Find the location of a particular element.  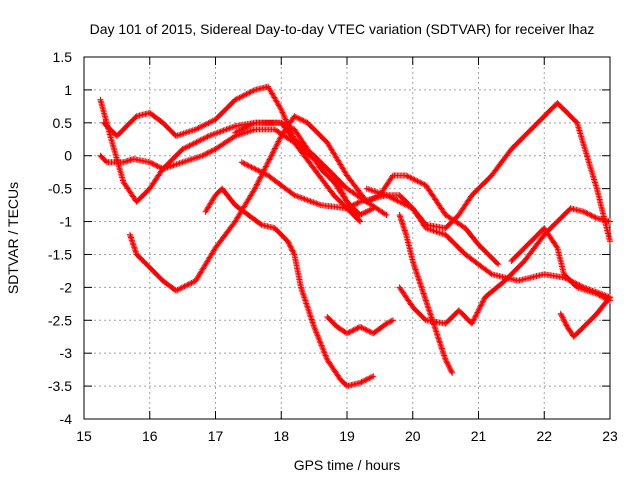

y-tick-label: 0 is located at coordinates (68, 156).